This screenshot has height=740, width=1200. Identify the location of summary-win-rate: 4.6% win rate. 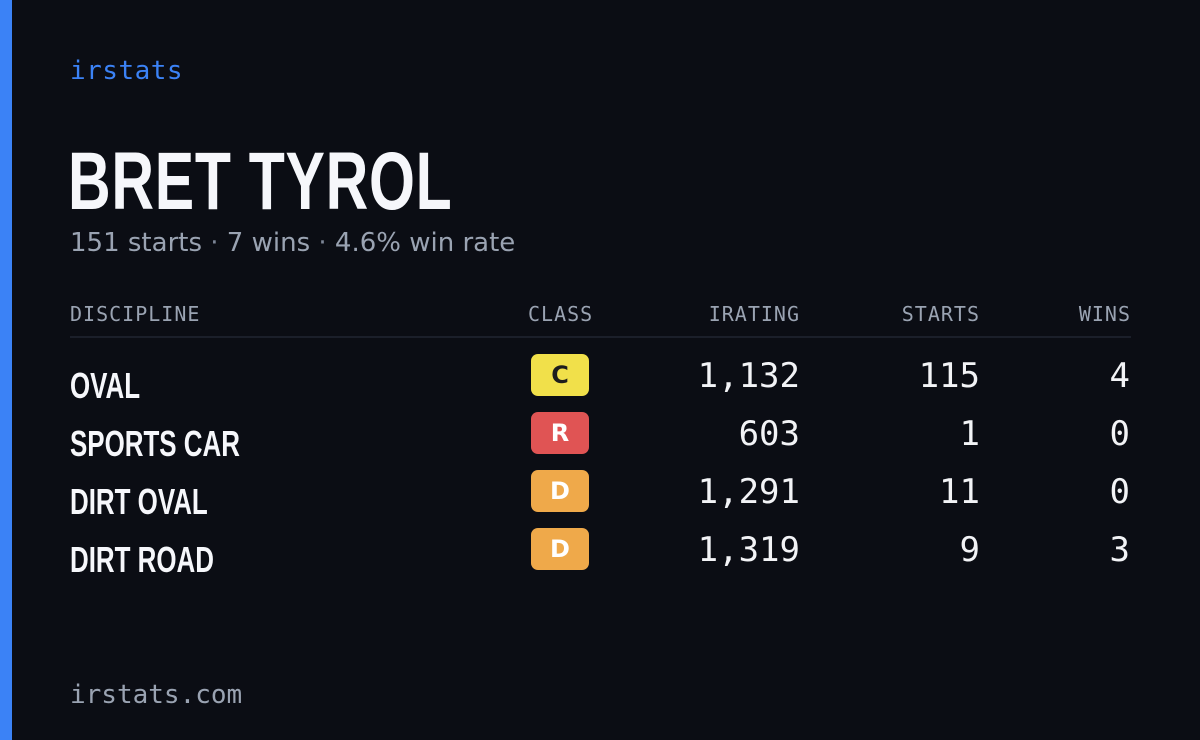
(425, 243).